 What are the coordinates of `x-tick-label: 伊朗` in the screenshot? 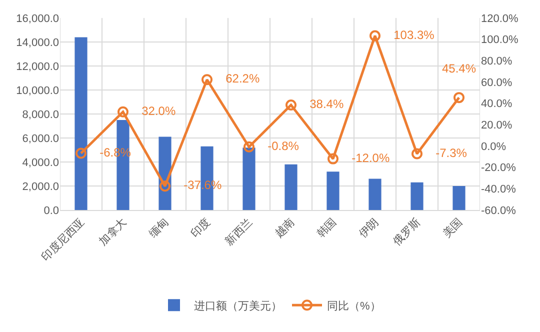 It's located at (369, 228).